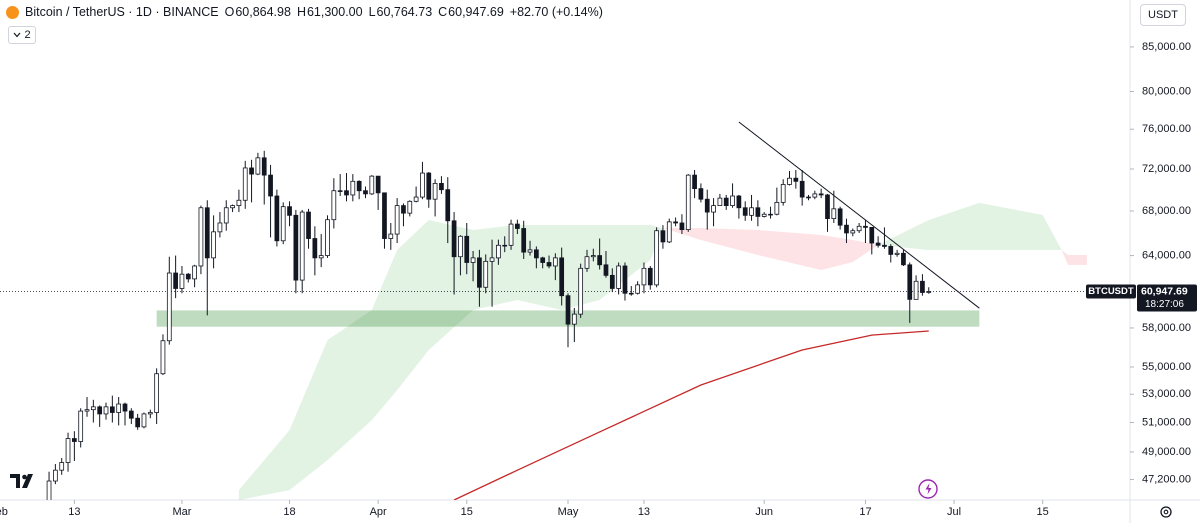 Image resolution: width=1200 pixels, height=523 pixels. Describe the element at coordinates (27, 35) in the screenshot. I see `indicators-count: 2` at that location.